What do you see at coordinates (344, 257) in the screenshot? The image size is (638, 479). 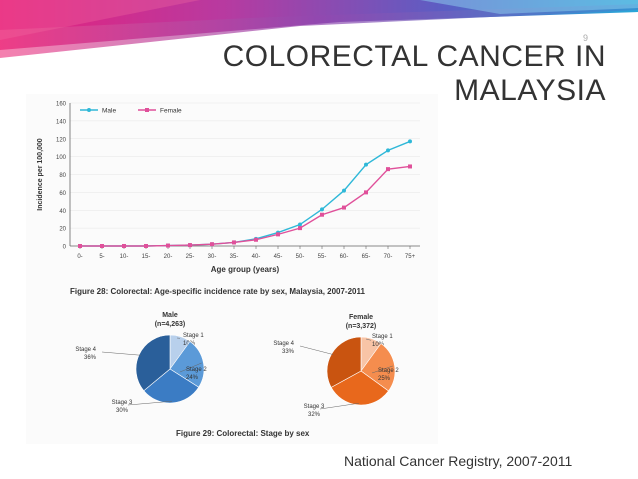 I see `x-tick-label: 60-` at bounding box center [344, 257].